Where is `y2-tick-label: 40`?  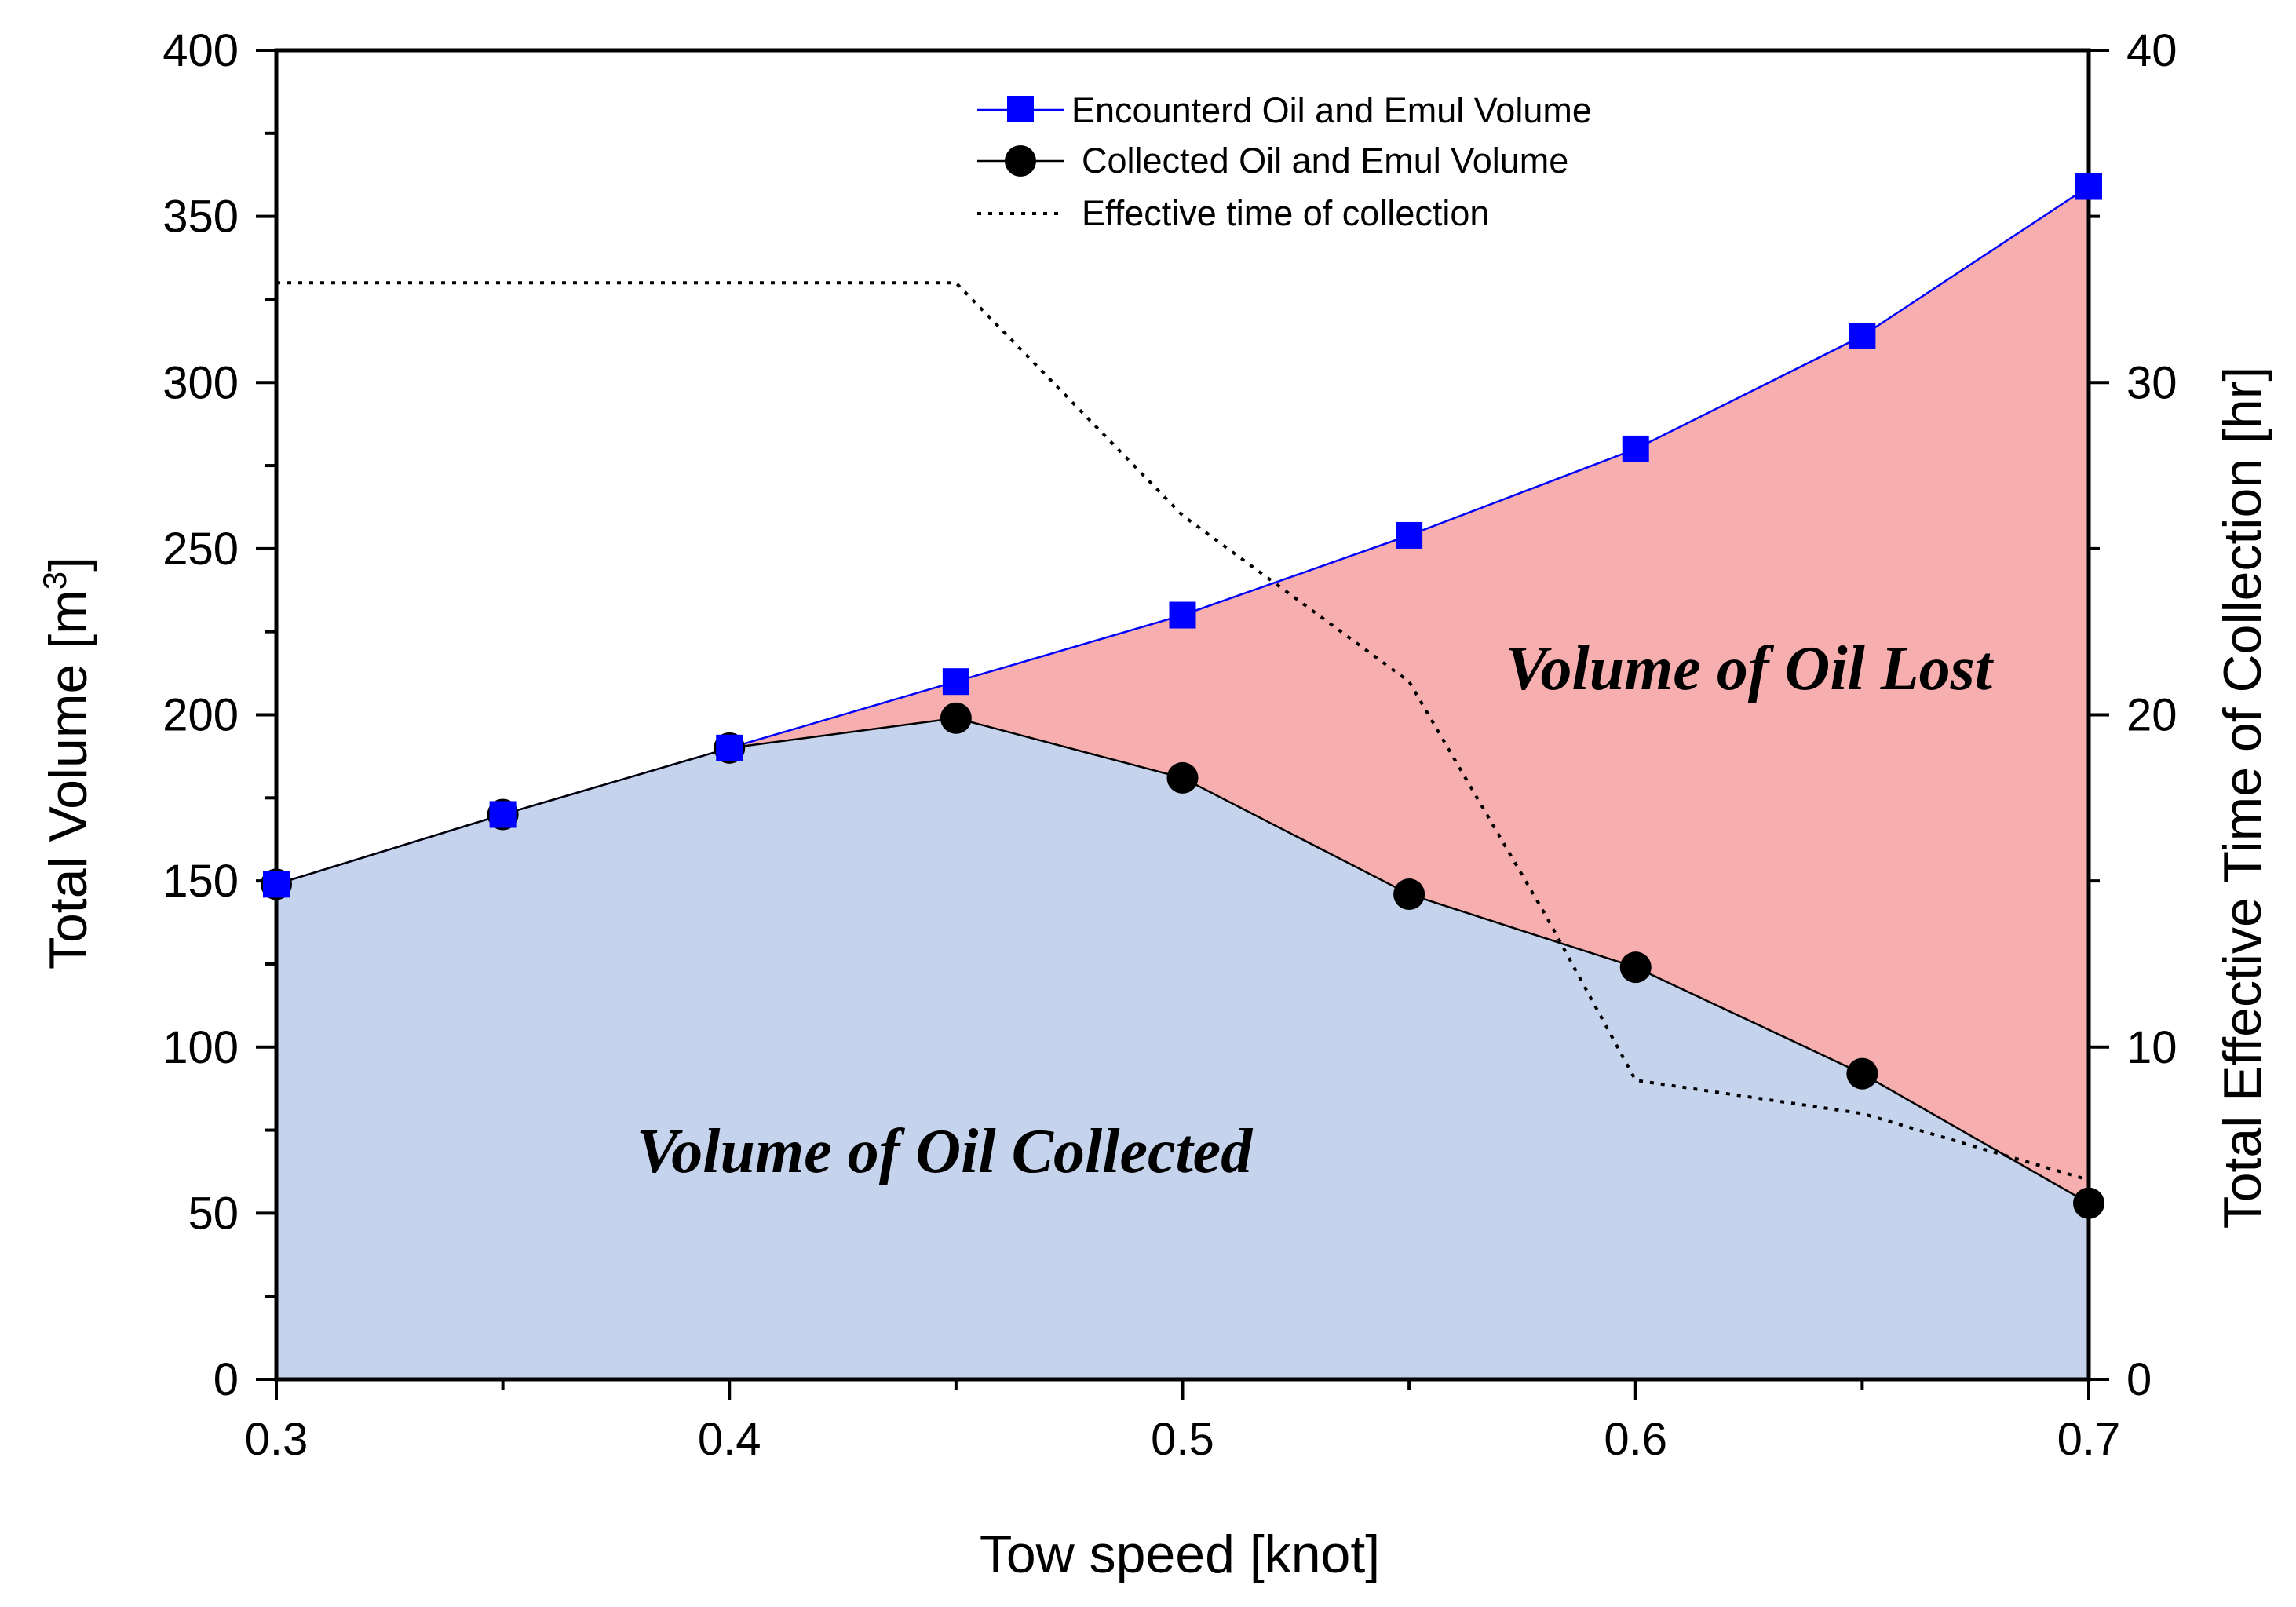
y2-tick-label: 40 is located at coordinates (2151, 50).